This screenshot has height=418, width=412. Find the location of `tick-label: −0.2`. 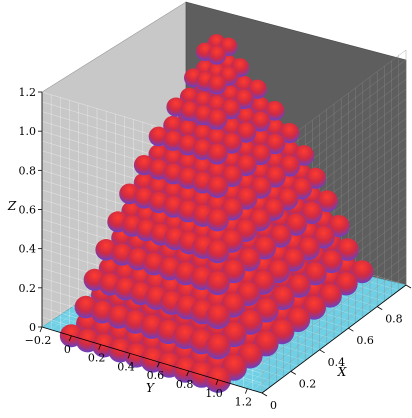

tick-label: −0.2 is located at coordinates (38, 340).